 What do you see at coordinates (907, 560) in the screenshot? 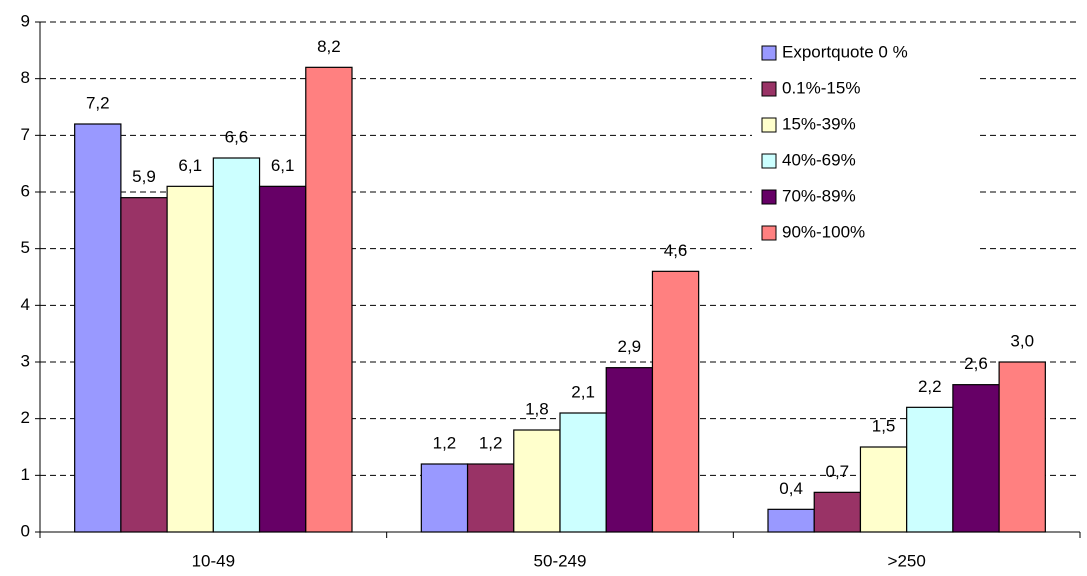
I see `x-tick-label: >250` at bounding box center [907, 560].